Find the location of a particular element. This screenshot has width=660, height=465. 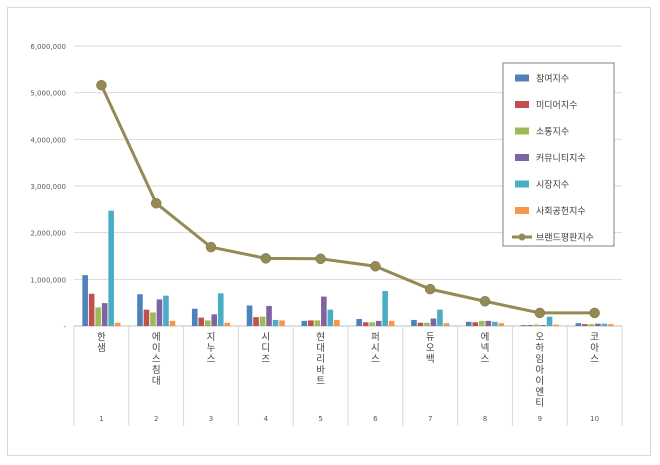

y-tick-label: 3,000,000 is located at coordinates (48, 187).